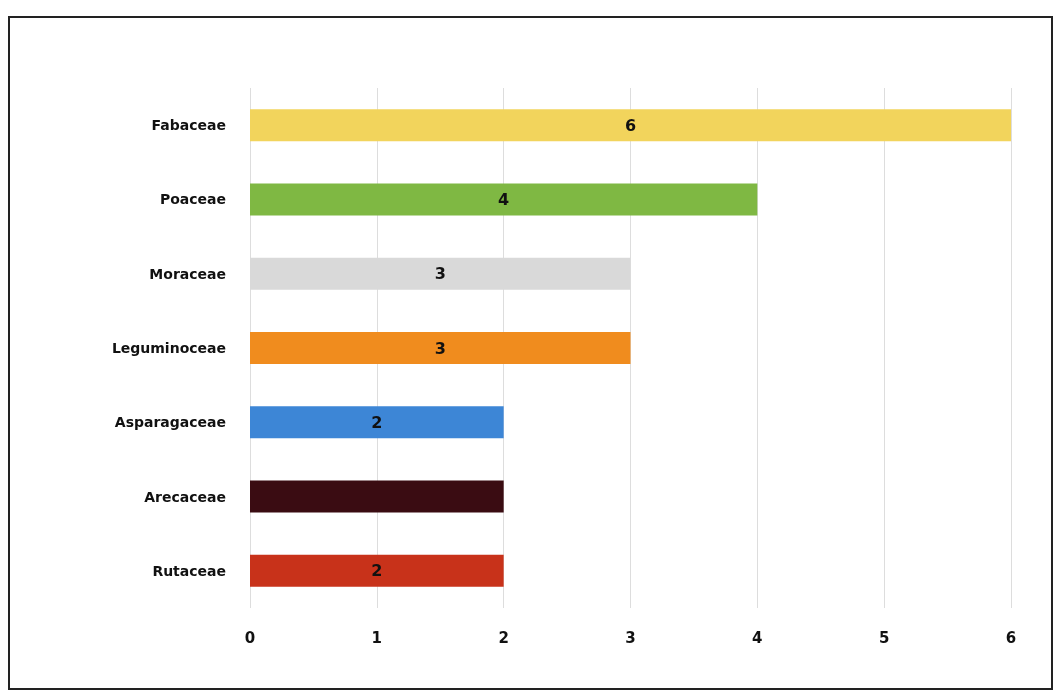  What do you see at coordinates (189, 570) in the screenshot?
I see `y-tick-label: Rutaceae` at bounding box center [189, 570].